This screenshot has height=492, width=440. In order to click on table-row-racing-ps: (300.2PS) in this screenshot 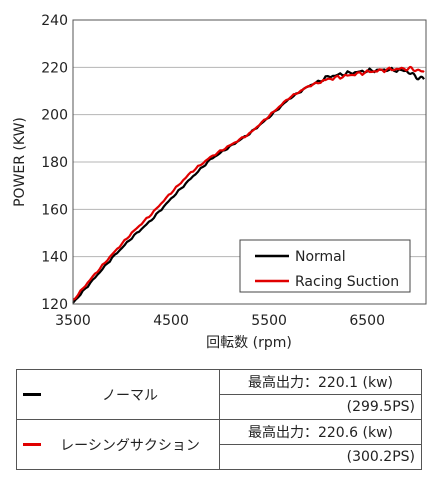, I will do `click(219, 457)`.